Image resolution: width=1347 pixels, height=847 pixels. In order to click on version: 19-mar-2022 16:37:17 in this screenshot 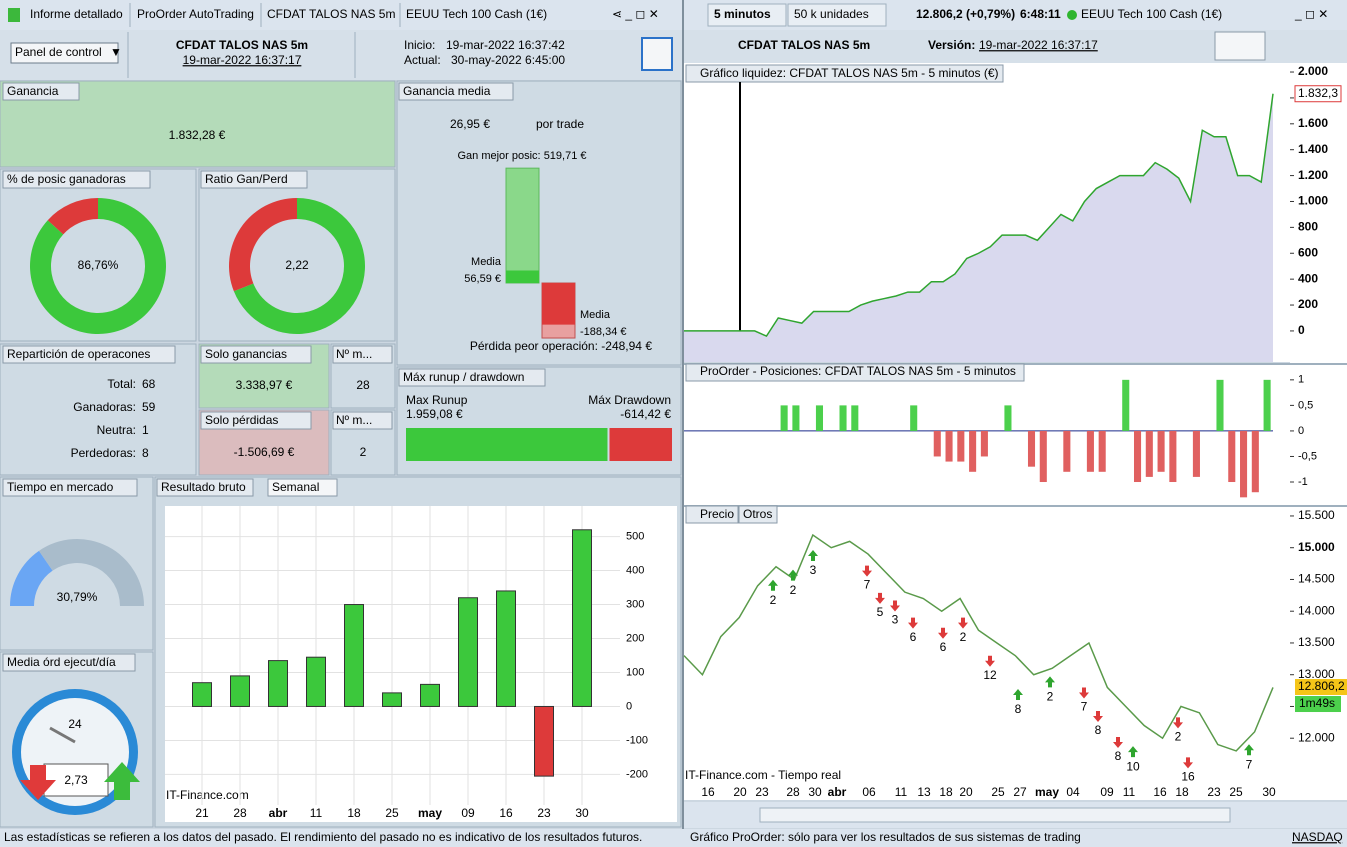, I will do `click(1038, 45)`.